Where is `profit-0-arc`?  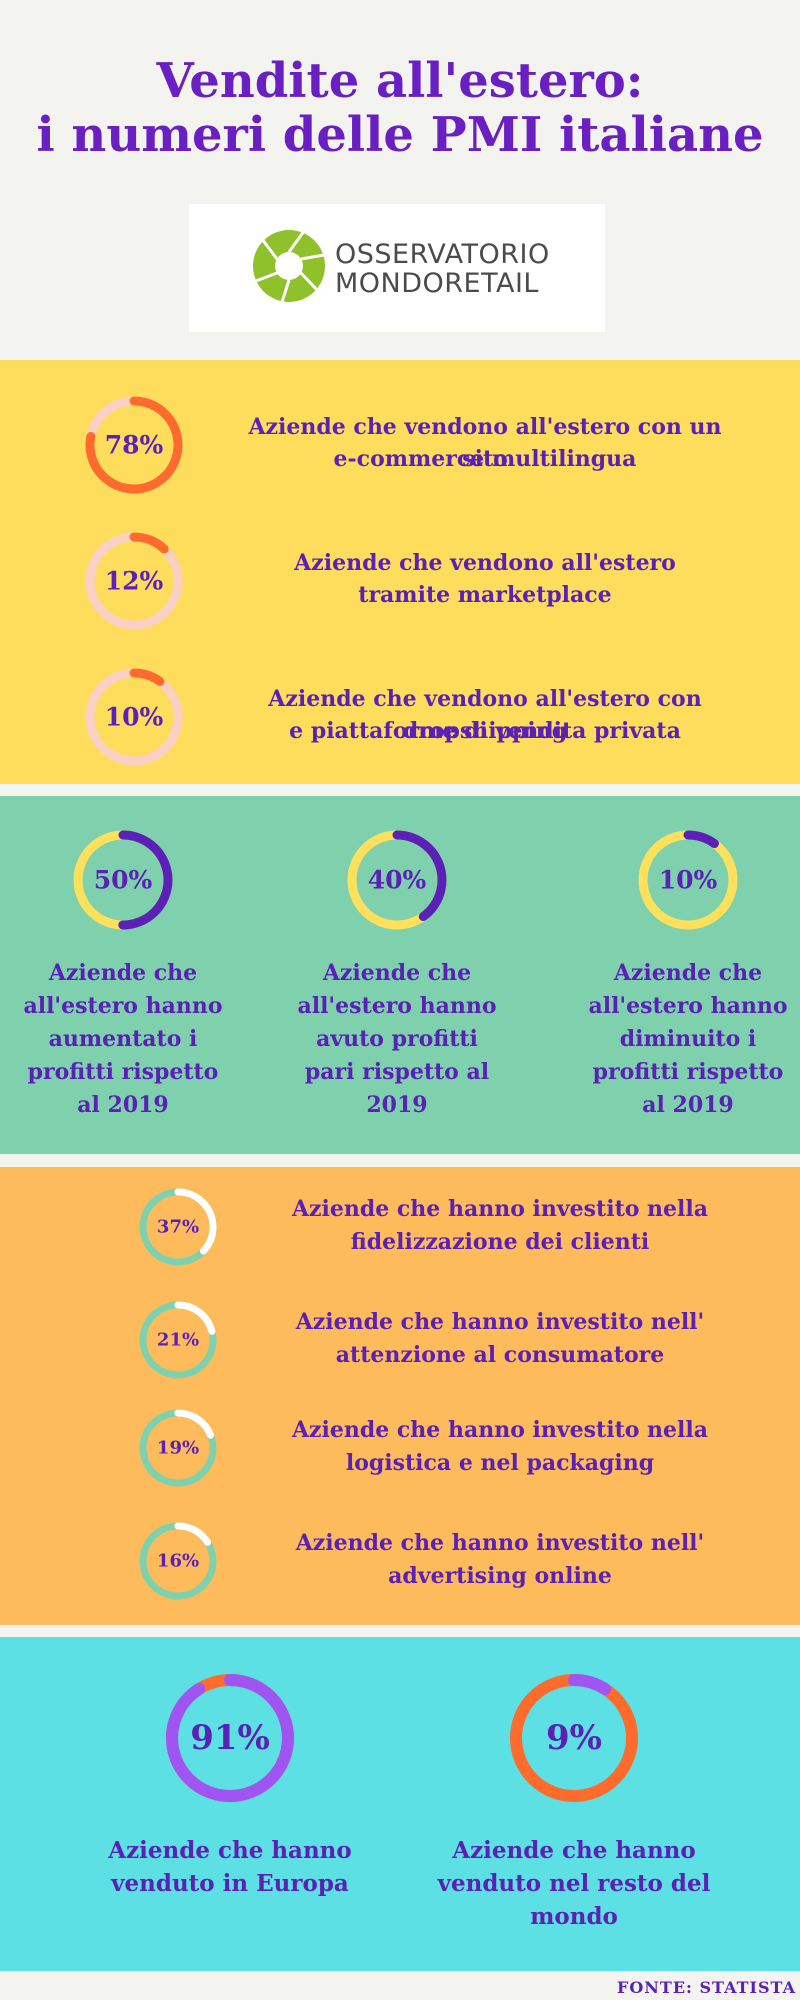 profit-0-arc is located at coordinates (123, 880).